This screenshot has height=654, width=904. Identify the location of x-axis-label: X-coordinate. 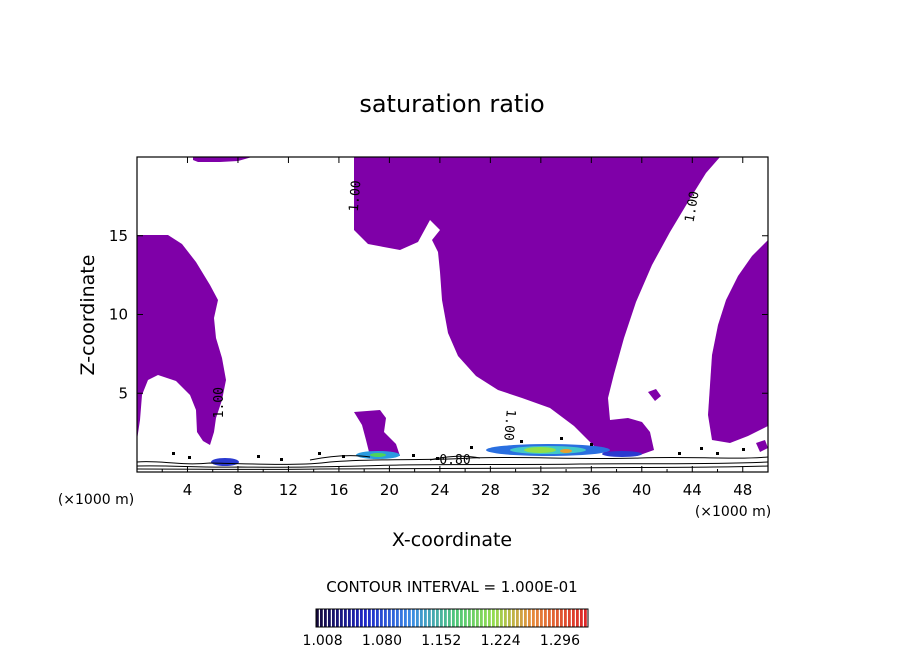
(452, 540).